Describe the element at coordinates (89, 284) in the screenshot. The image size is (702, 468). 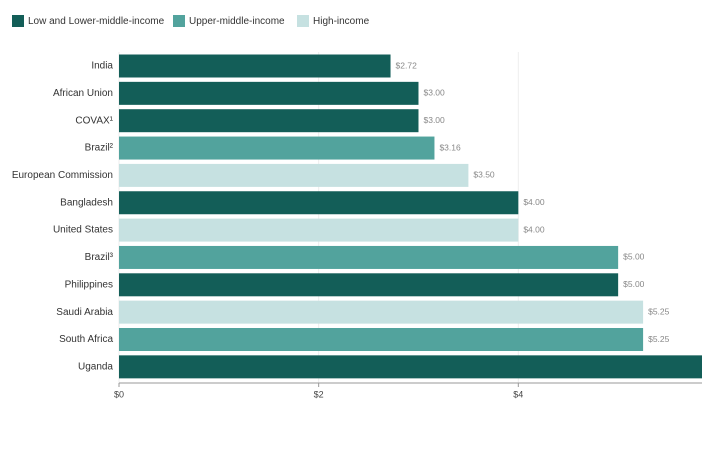
I see `y-tick-label: Philippines` at that location.